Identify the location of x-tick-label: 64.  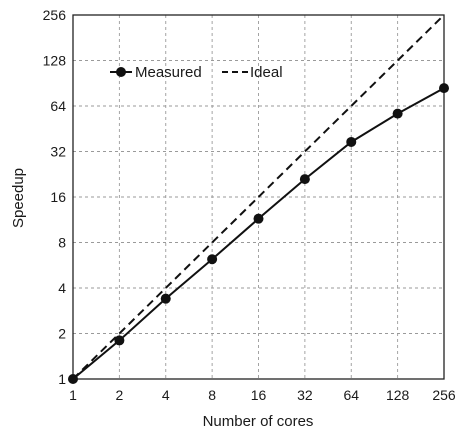
(351, 395).